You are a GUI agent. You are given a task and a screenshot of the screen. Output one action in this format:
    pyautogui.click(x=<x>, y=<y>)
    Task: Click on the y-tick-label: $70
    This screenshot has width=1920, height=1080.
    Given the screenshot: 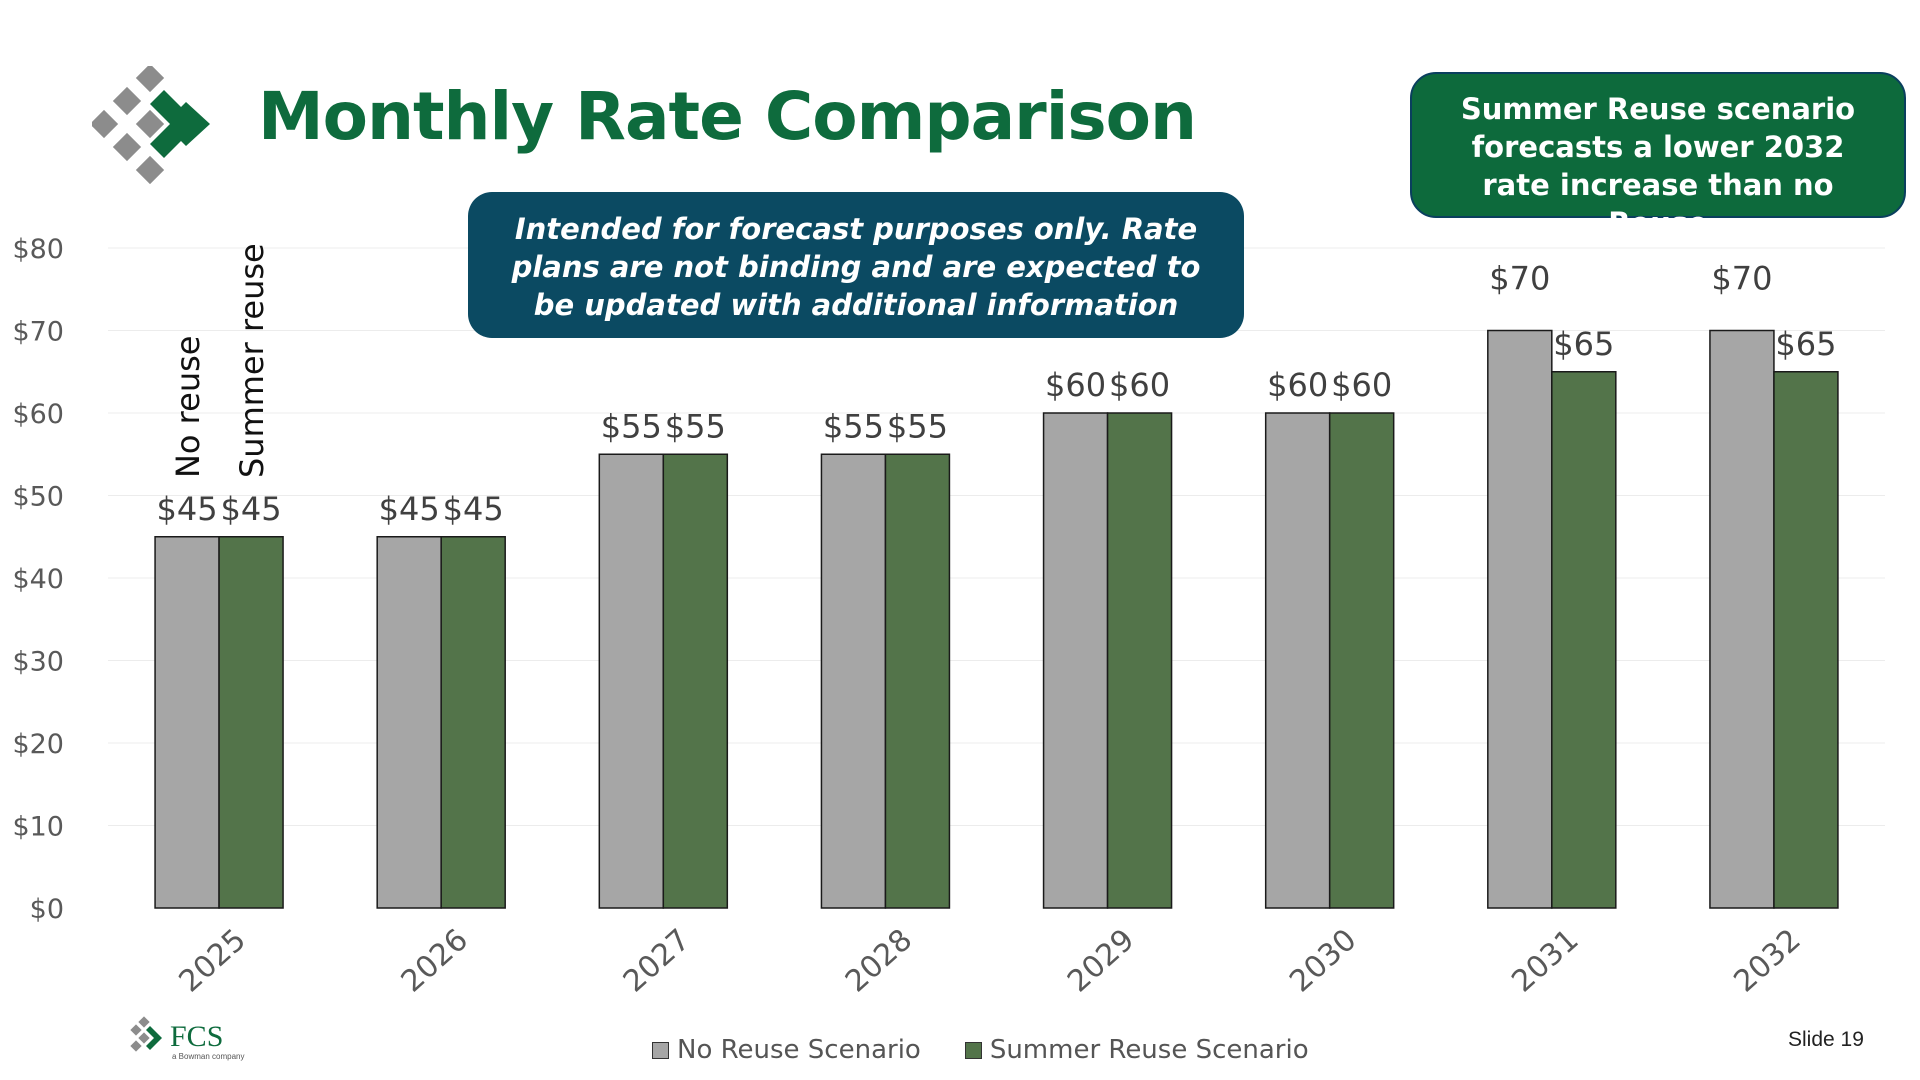 What is the action you would take?
    pyautogui.click(x=38, y=332)
    